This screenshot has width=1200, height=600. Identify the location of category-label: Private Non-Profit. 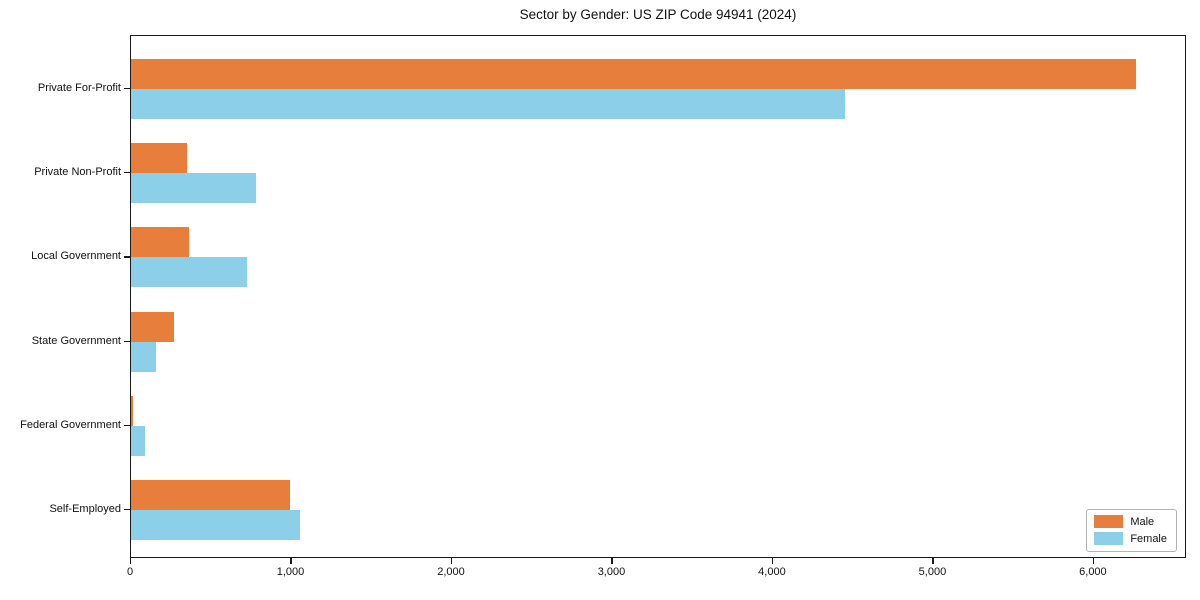
(77, 172).